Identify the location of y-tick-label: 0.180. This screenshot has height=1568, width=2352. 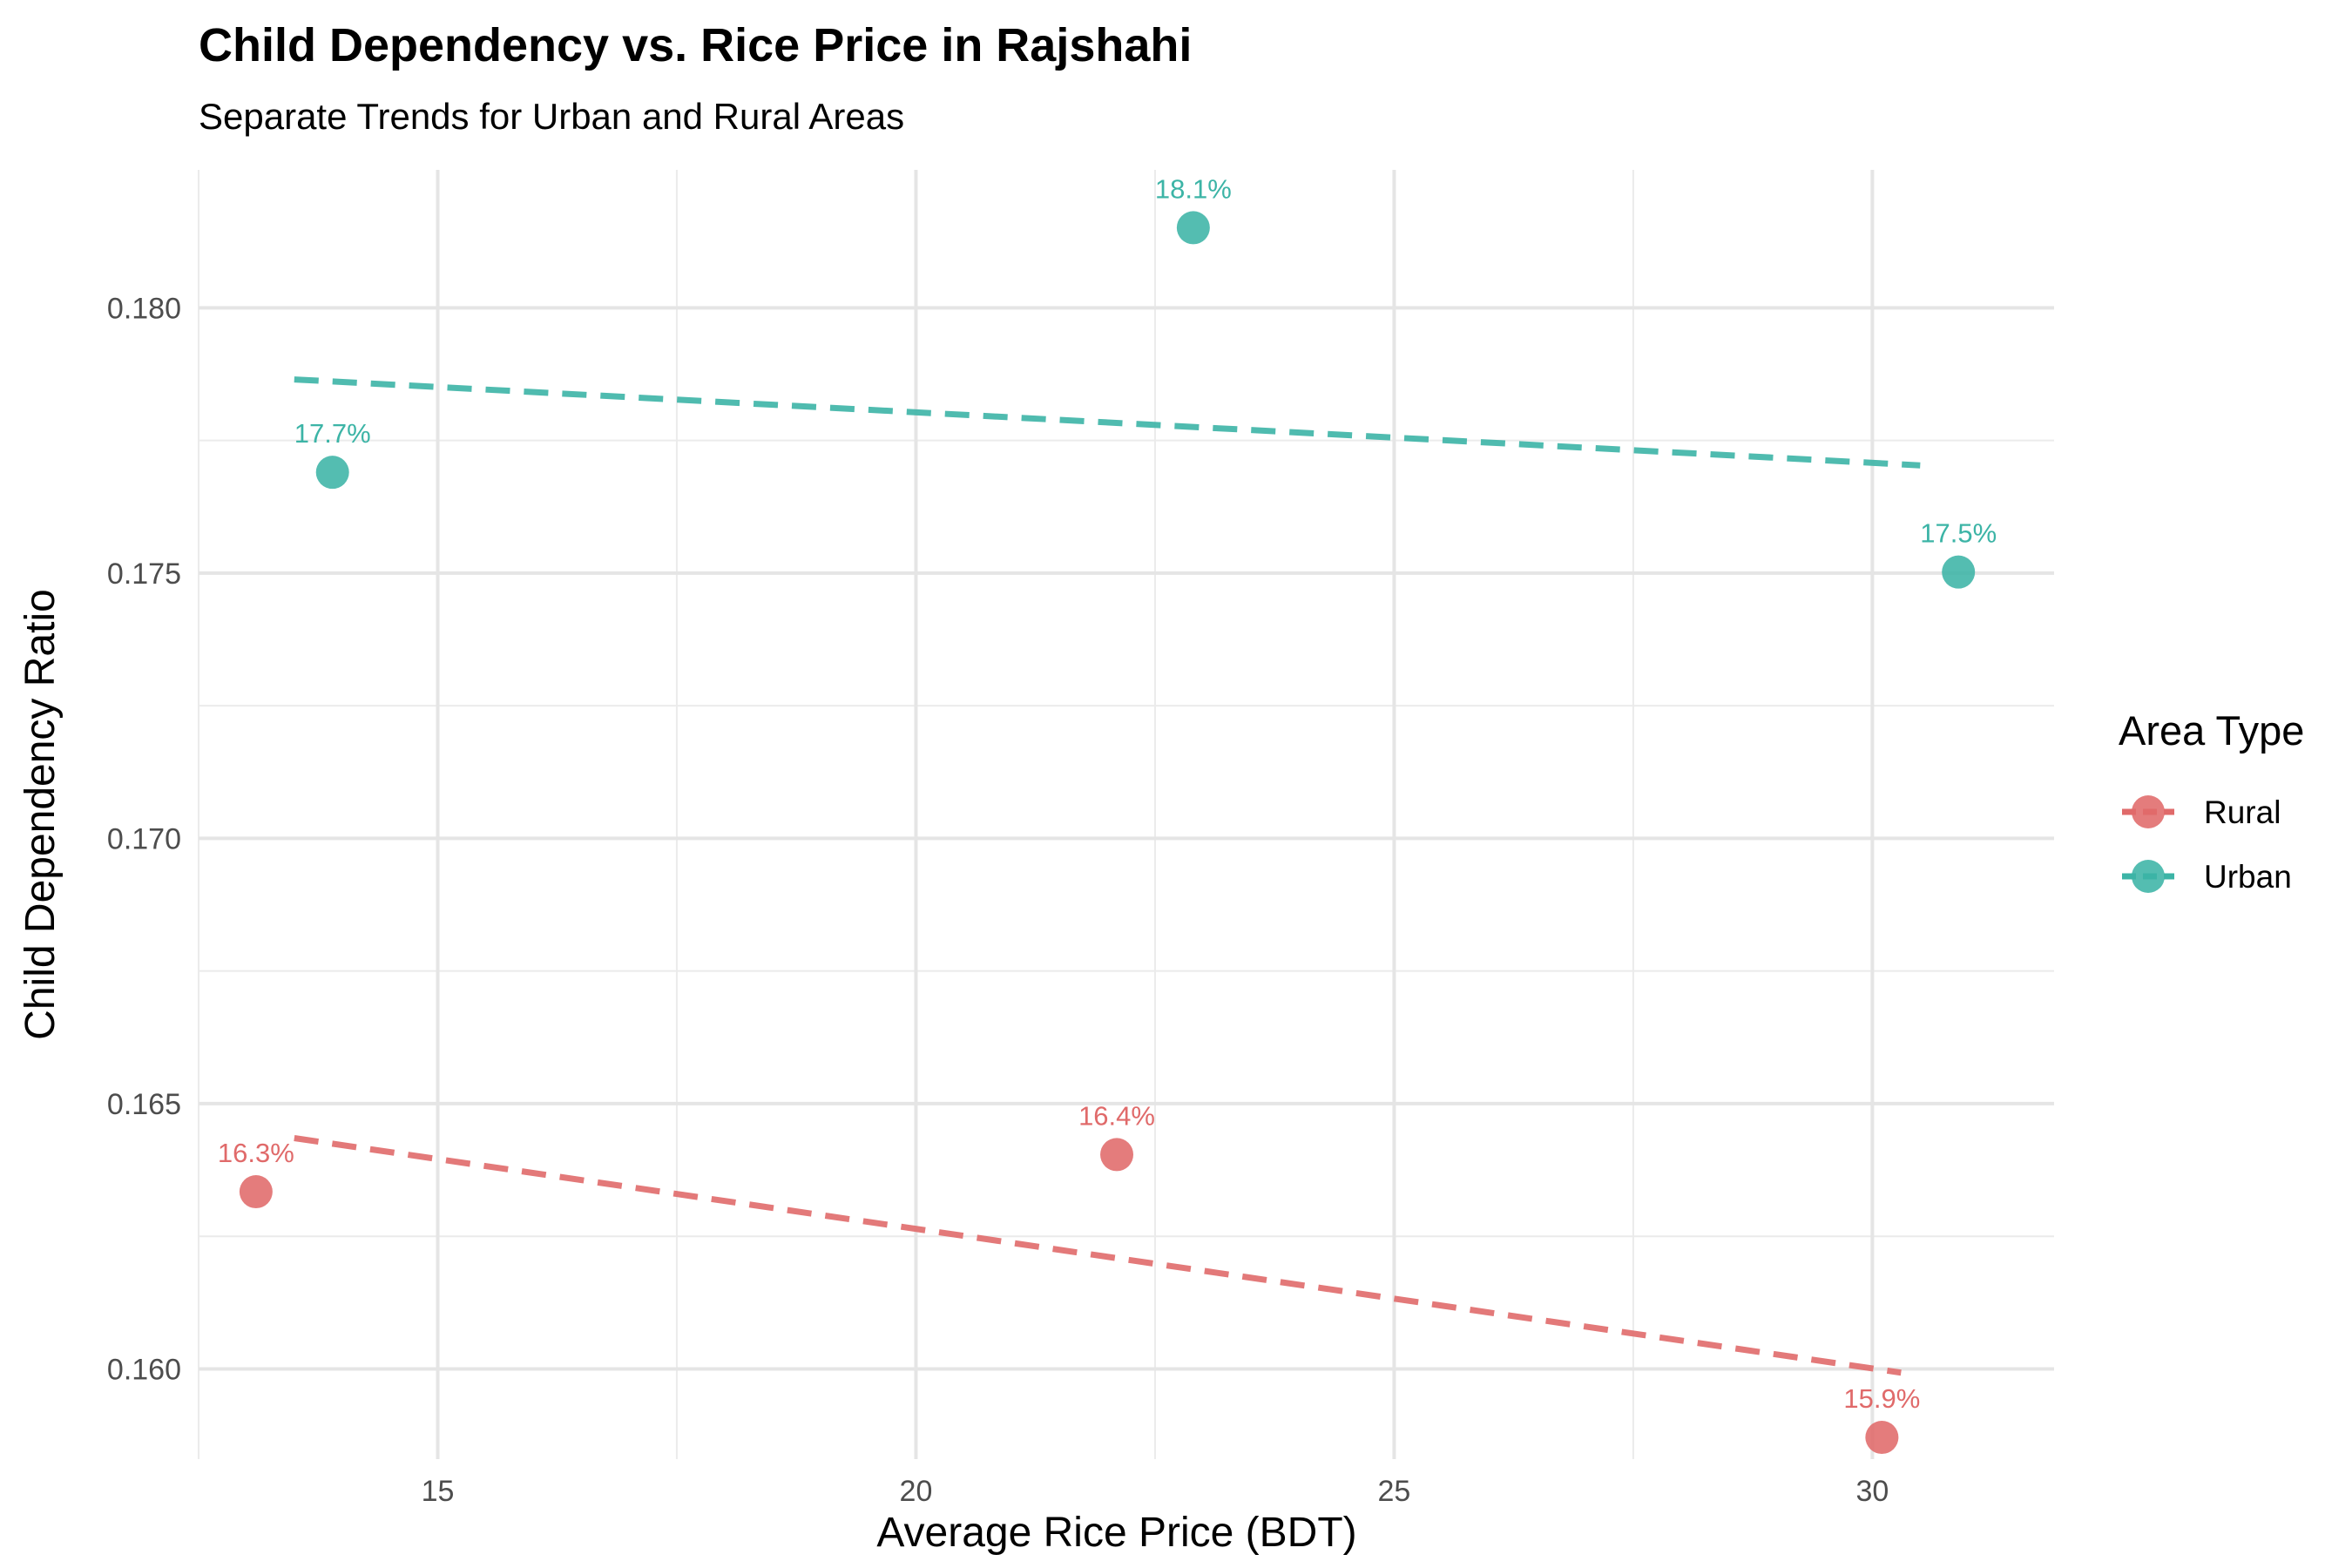
(144, 308).